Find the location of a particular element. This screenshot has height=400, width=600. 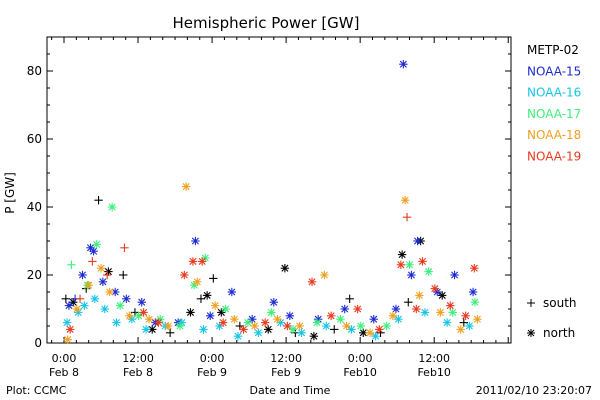

plot-timestamp: 2011/02/10 23:20:07 is located at coordinates (534, 390).